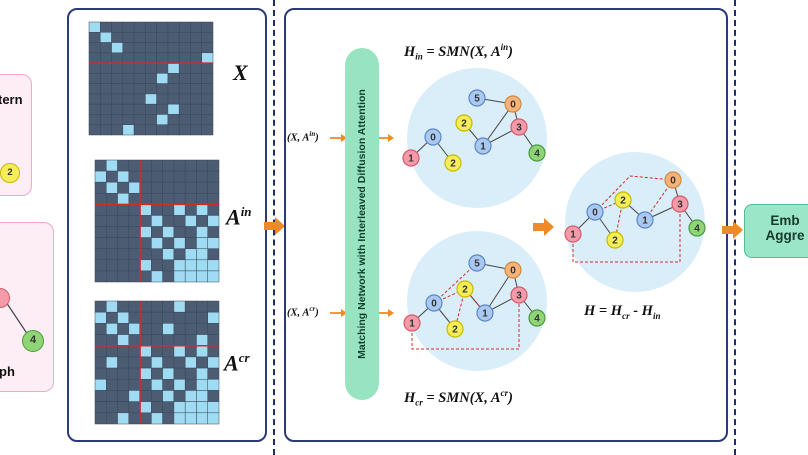 This screenshot has width=808, height=455. I want to click on graph-node-label: 3, so click(519, 296).